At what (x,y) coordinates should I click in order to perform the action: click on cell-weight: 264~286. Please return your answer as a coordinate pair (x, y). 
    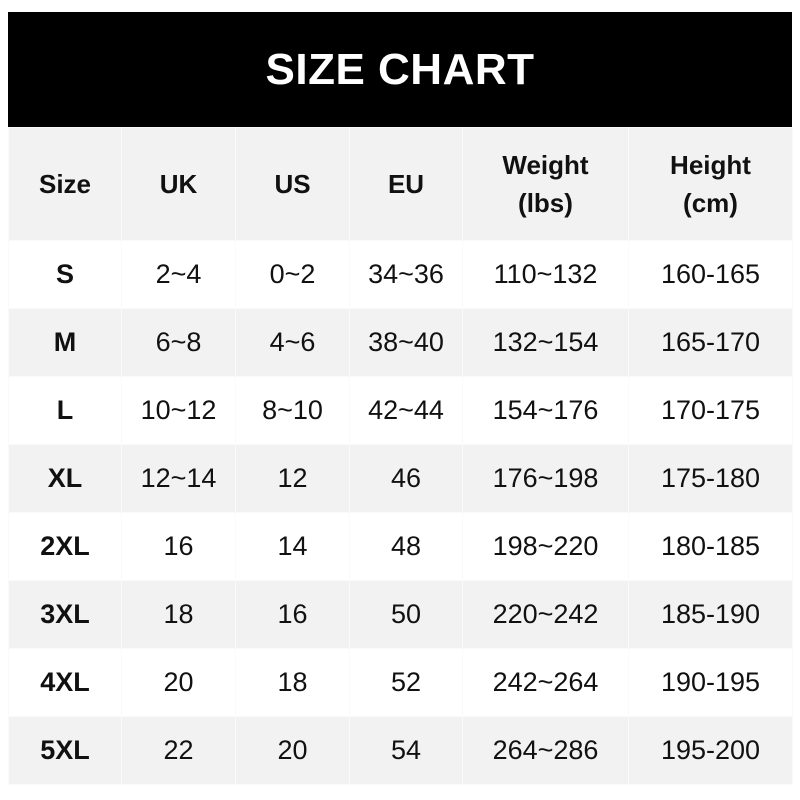
    Looking at the image, I should click on (545, 750).